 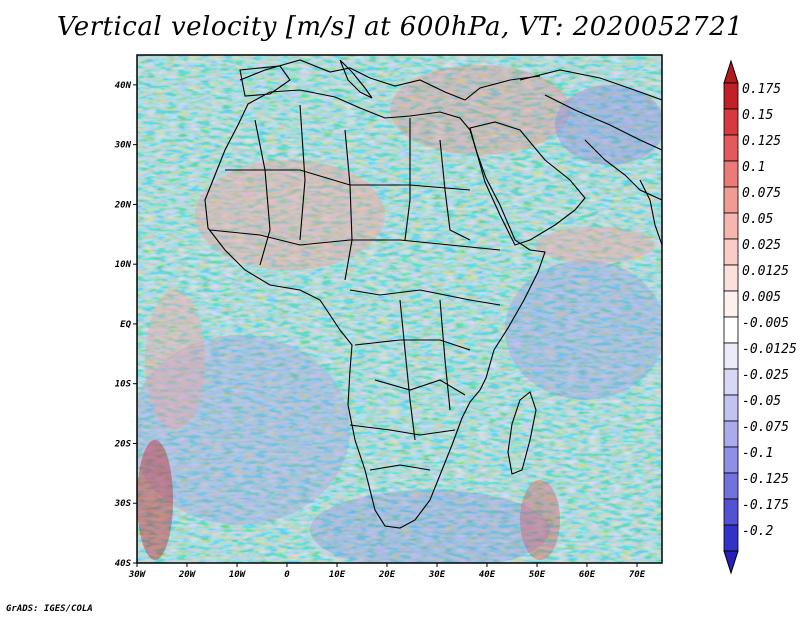 I want to click on lon-tick-label: 30W, so click(x=137, y=575).